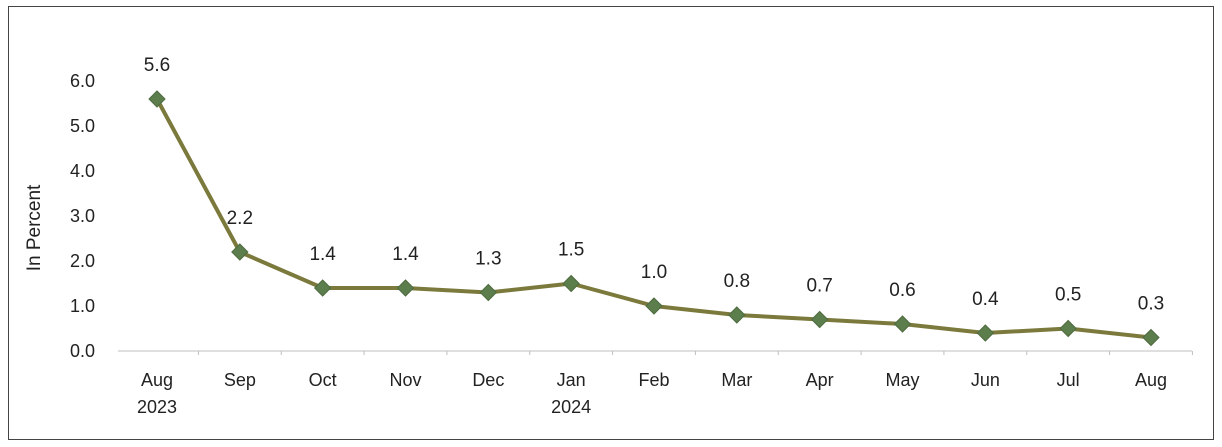  Describe the element at coordinates (985, 380) in the screenshot. I see `x-tick-label: Jun` at that location.